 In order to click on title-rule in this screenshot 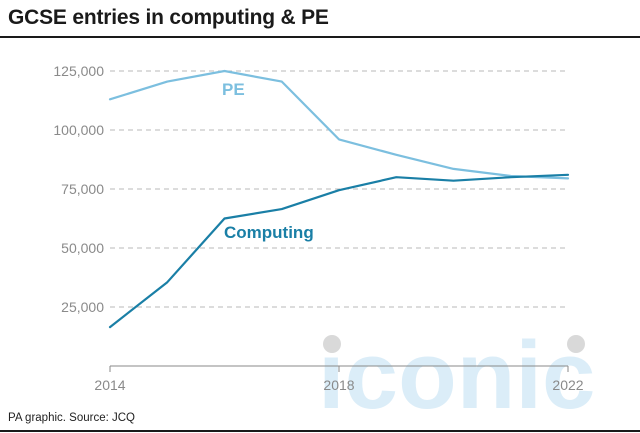, I will do `click(320, 37)`.